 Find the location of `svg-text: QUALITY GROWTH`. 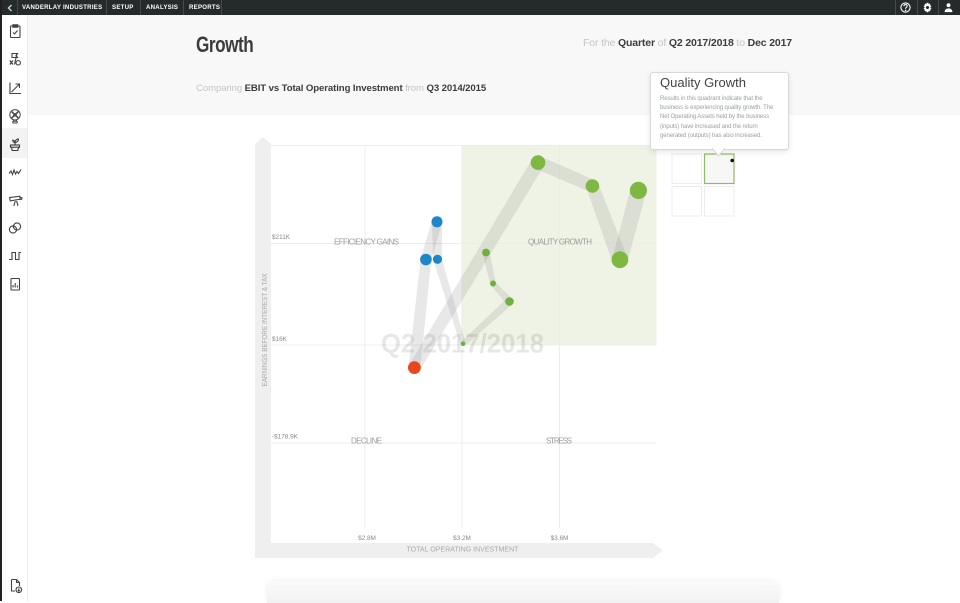

svg-text: QUALITY GROWTH is located at coordinates (560, 242).